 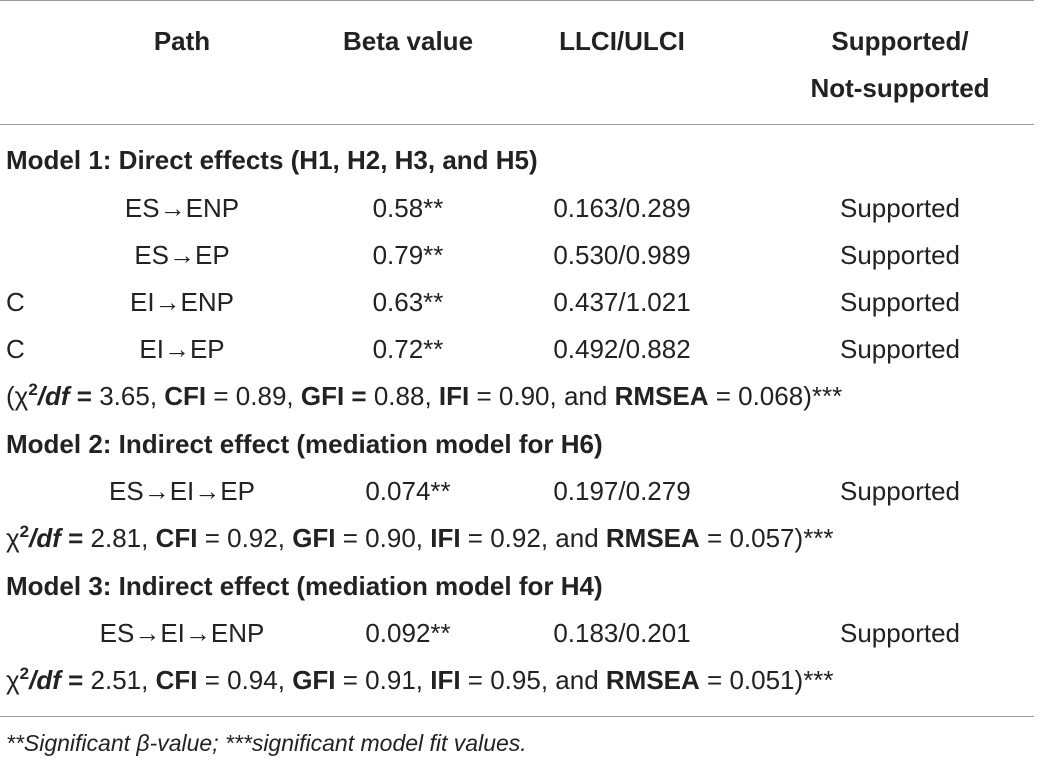 What do you see at coordinates (408, 208) in the screenshot?
I see `table-row-beta: 0.58**` at bounding box center [408, 208].